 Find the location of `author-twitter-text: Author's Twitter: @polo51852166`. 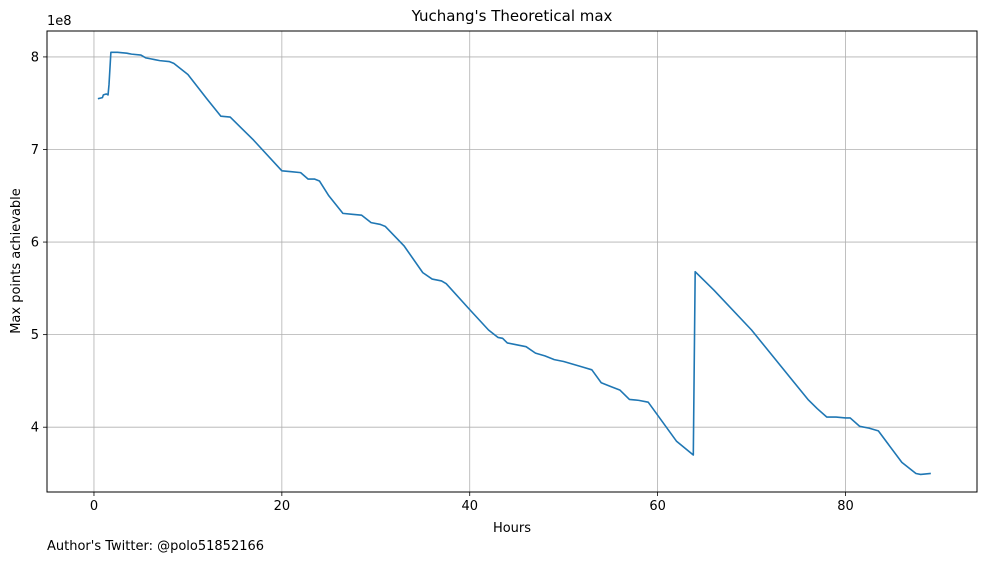

author-twitter-text: Author's Twitter: @polo51852166 is located at coordinates (155, 546).